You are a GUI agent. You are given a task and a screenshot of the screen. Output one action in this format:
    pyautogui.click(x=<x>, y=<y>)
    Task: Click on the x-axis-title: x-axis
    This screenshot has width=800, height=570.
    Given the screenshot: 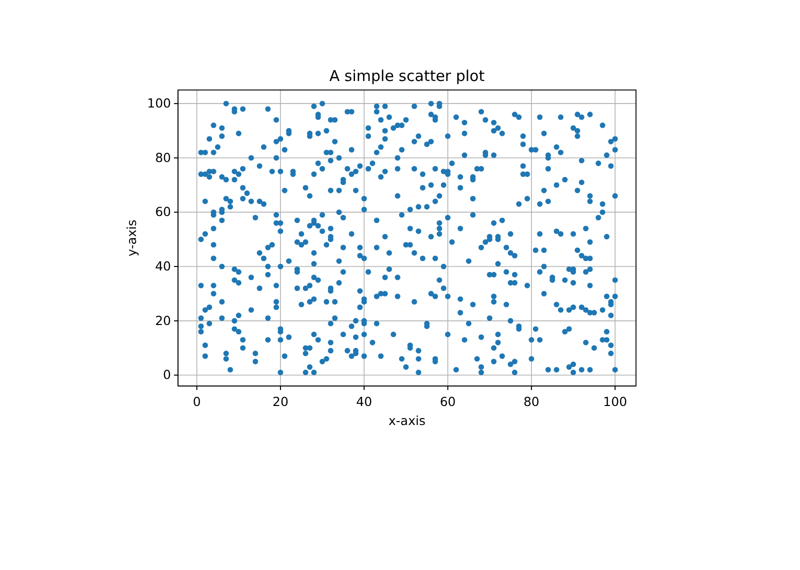 What is the action you would take?
    pyautogui.click(x=407, y=420)
    